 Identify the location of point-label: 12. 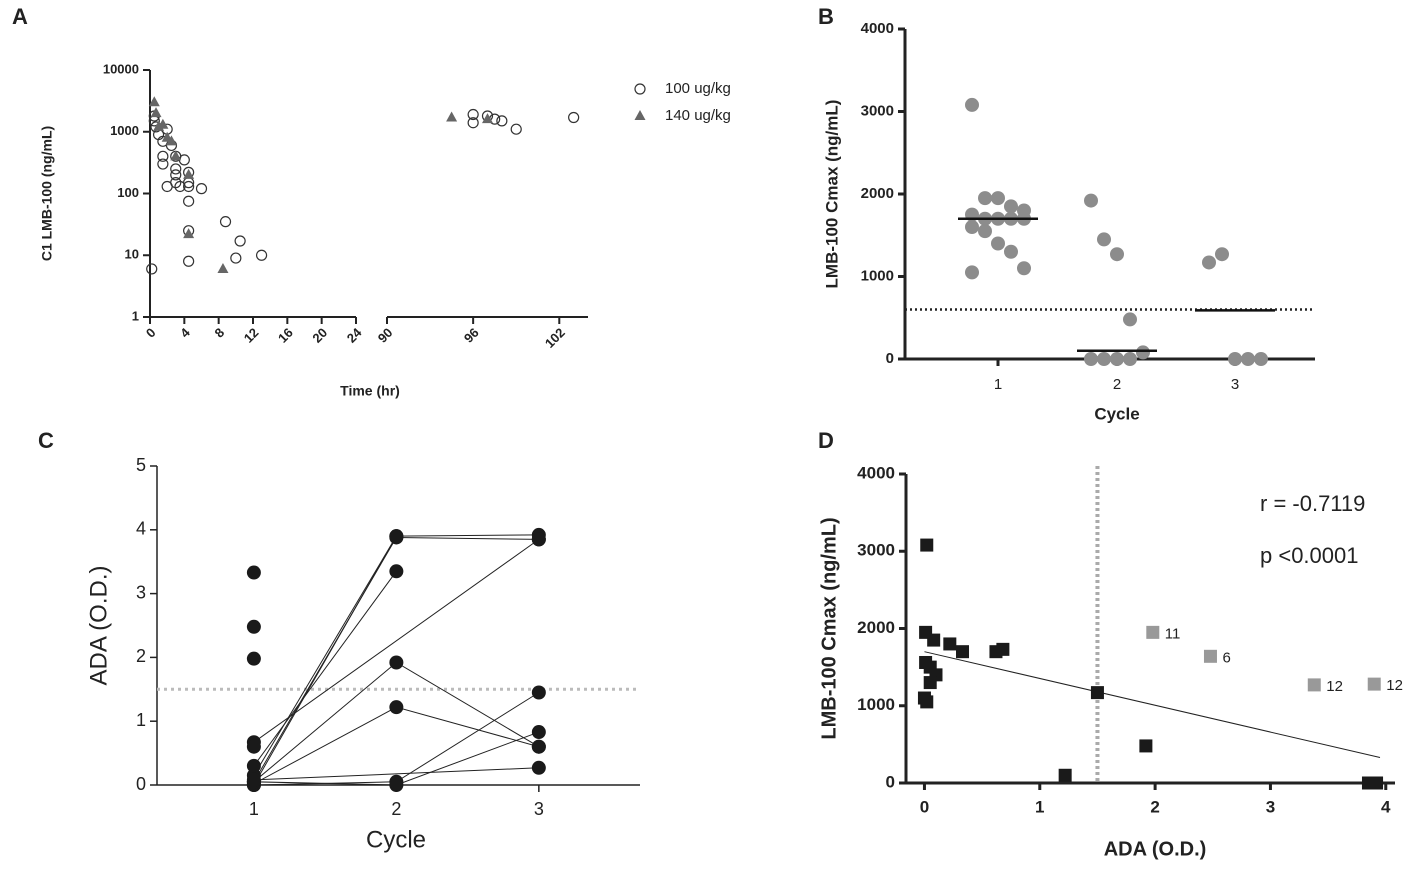
(1334, 686).